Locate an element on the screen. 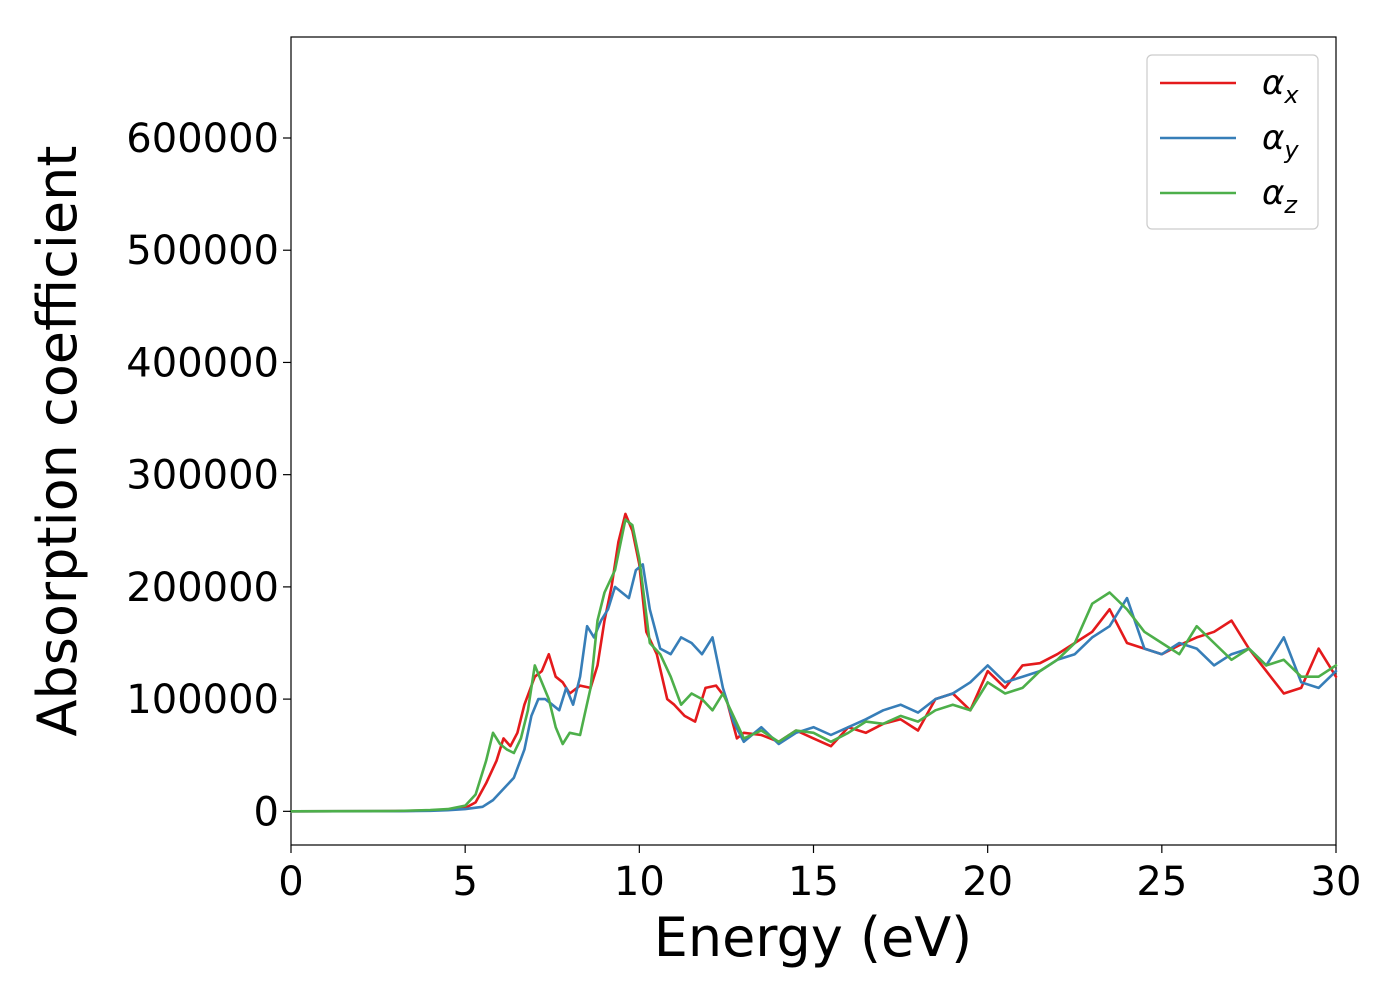  y-tick-label: 0 is located at coordinates (266, 812).